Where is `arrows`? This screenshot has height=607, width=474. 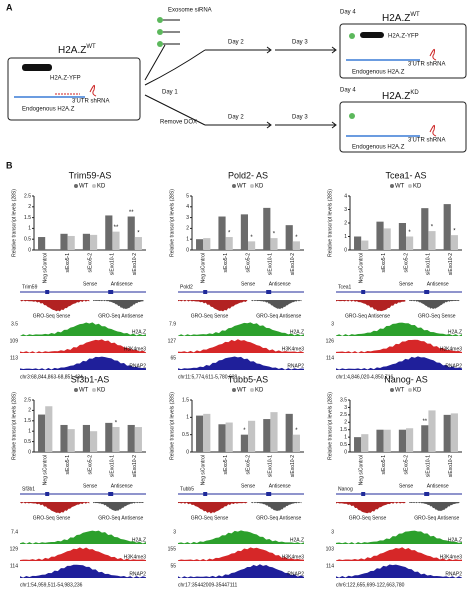
arrows is located at coordinates (175, 85).